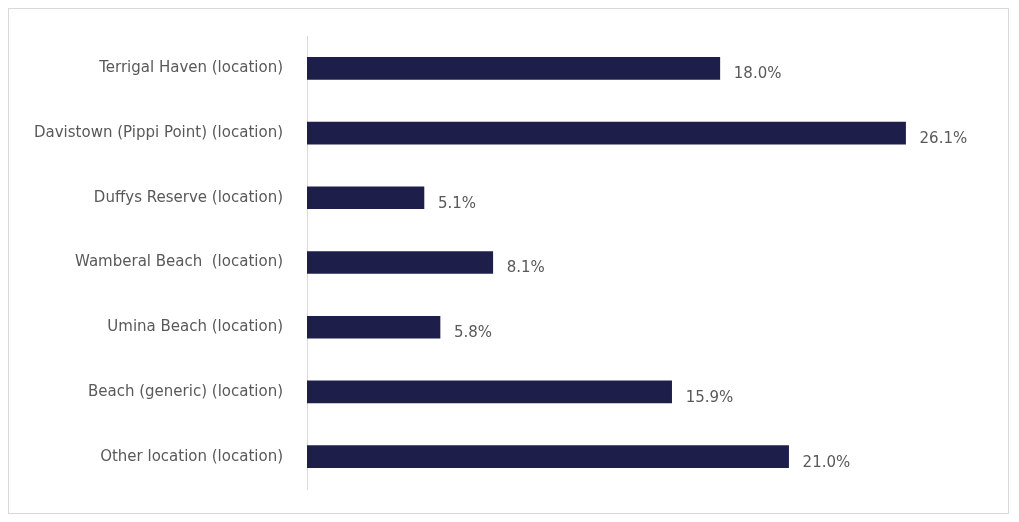  What do you see at coordinates (473, 332) in the screenshot?
I see `data-label: 5.8%` at bounding box center [473, 332].